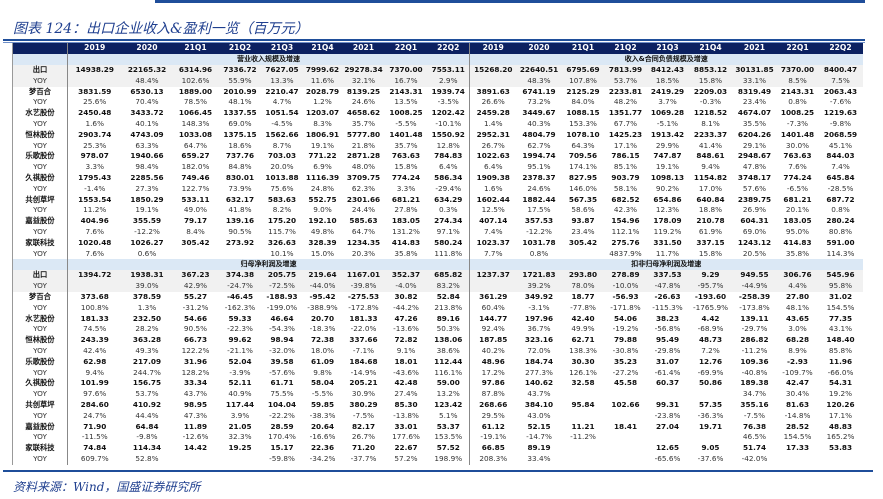 This screenshot has height=499, width=883. What do you see at coordinates (40, 113) in the screenshot?
I see `row-label: 水艺股份` at bounding box center [40, 113].